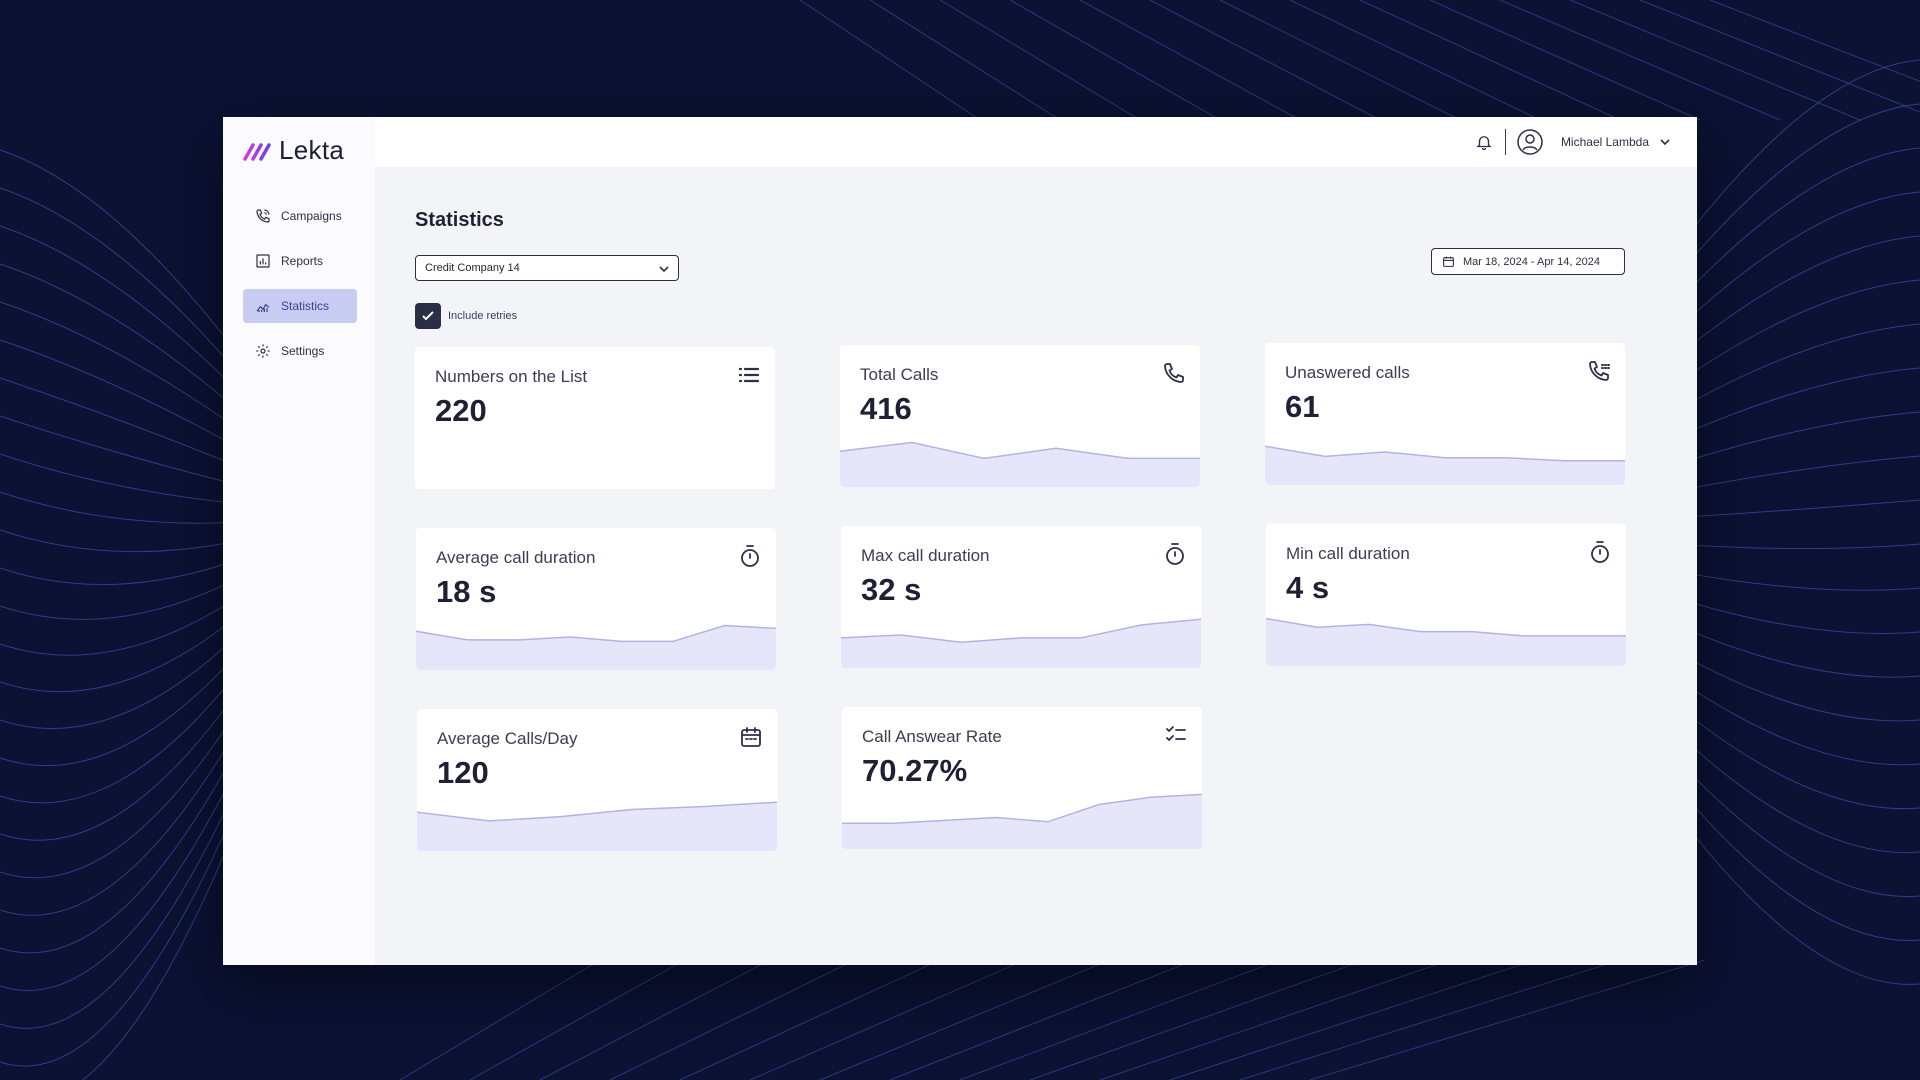  I want to click on include-retries-row: Include retries, so click(466, 316).